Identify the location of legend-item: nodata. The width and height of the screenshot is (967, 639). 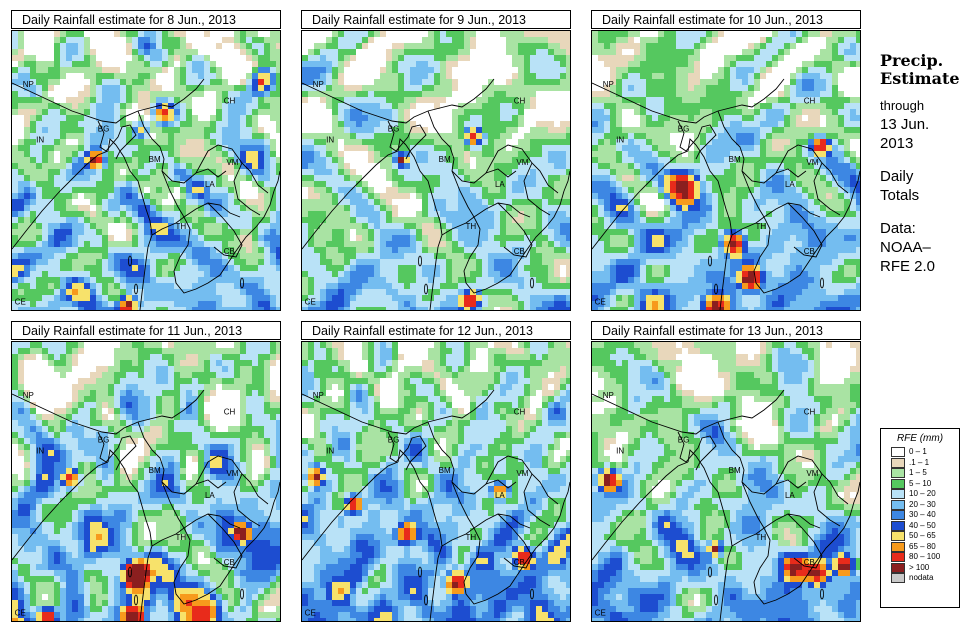
(920, 578).